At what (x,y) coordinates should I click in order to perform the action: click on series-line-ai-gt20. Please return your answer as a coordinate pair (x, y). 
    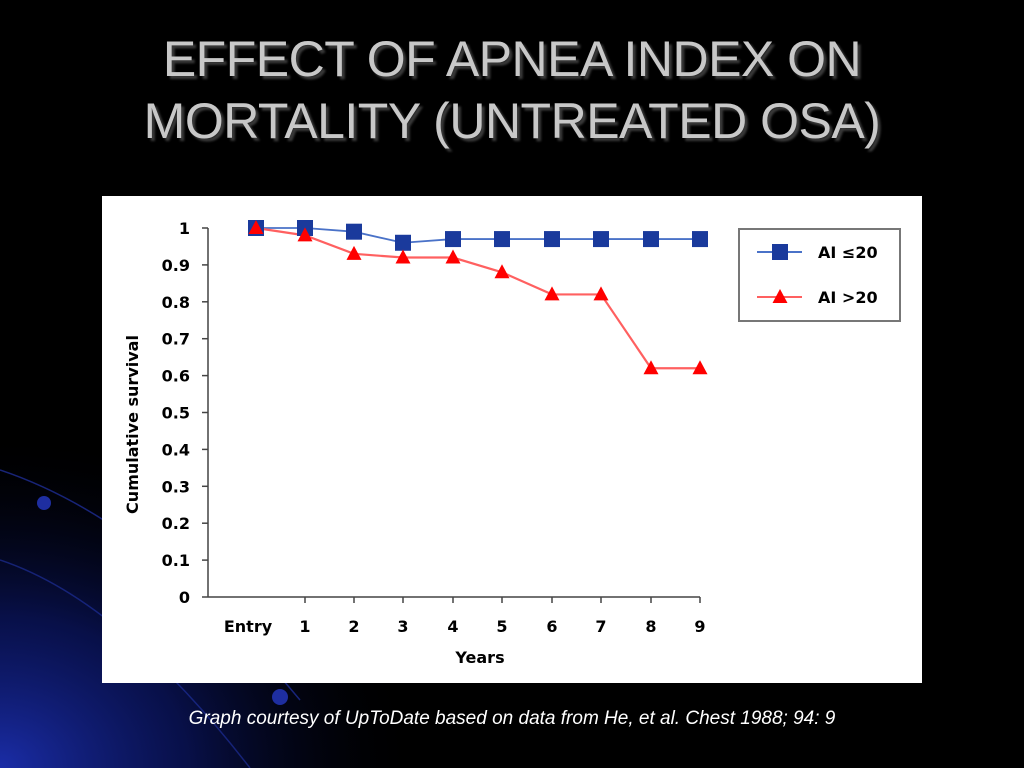
    Looking at the image, I should click on (477, 298).